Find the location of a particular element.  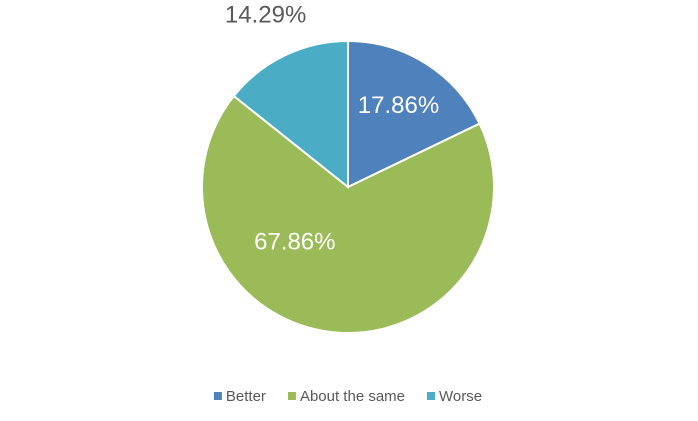

value-label: 67.86% is located at coordinates (294, 242).